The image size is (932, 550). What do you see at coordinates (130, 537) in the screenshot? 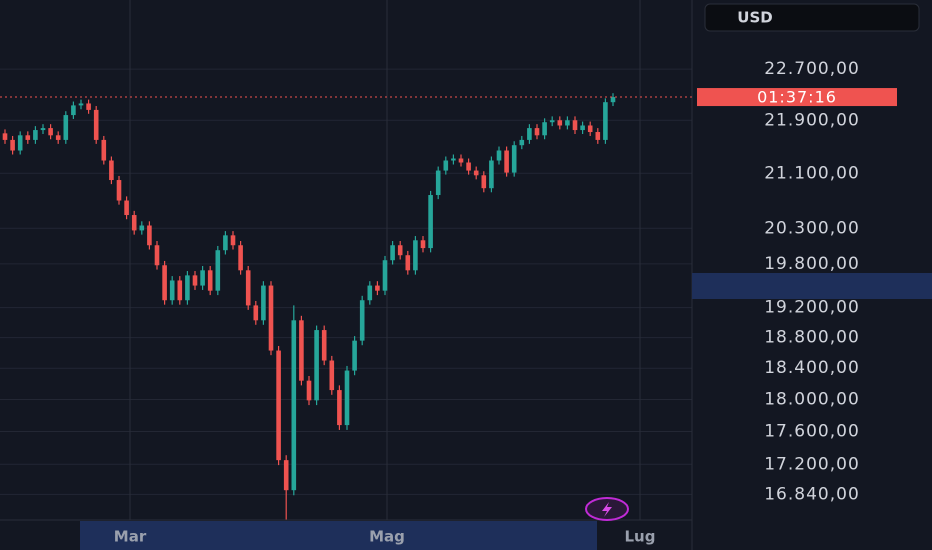
I see `x-axis-label: Mar` at bounding box center [130, 537].